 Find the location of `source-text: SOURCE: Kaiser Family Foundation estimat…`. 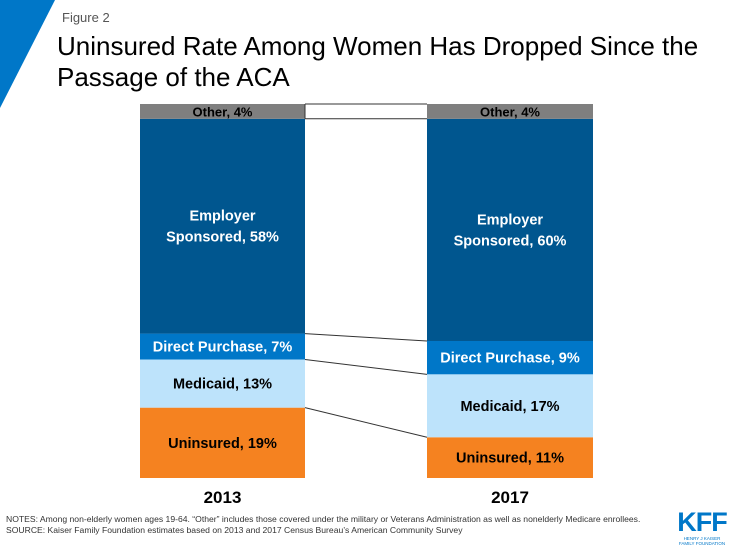

source-text: SOURCE: Kaiser Family Foundation estimat… is located at coordinates (234, 530).